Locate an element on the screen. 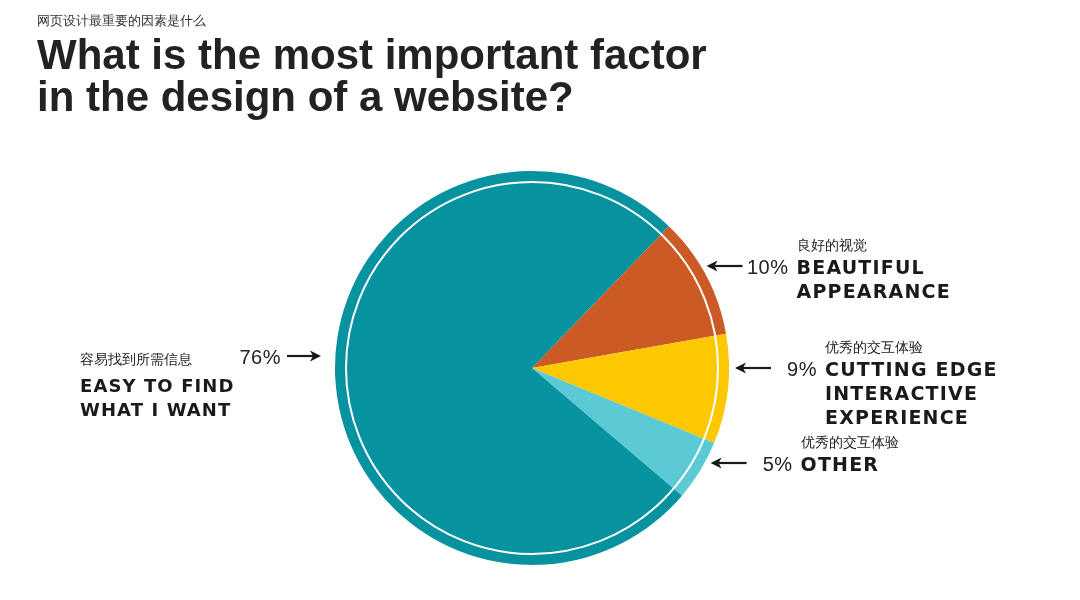 This screenshot has width=1080, height=600. slice-label: 优秀的交互体验 OTHER is located at coordinates (849, 454).